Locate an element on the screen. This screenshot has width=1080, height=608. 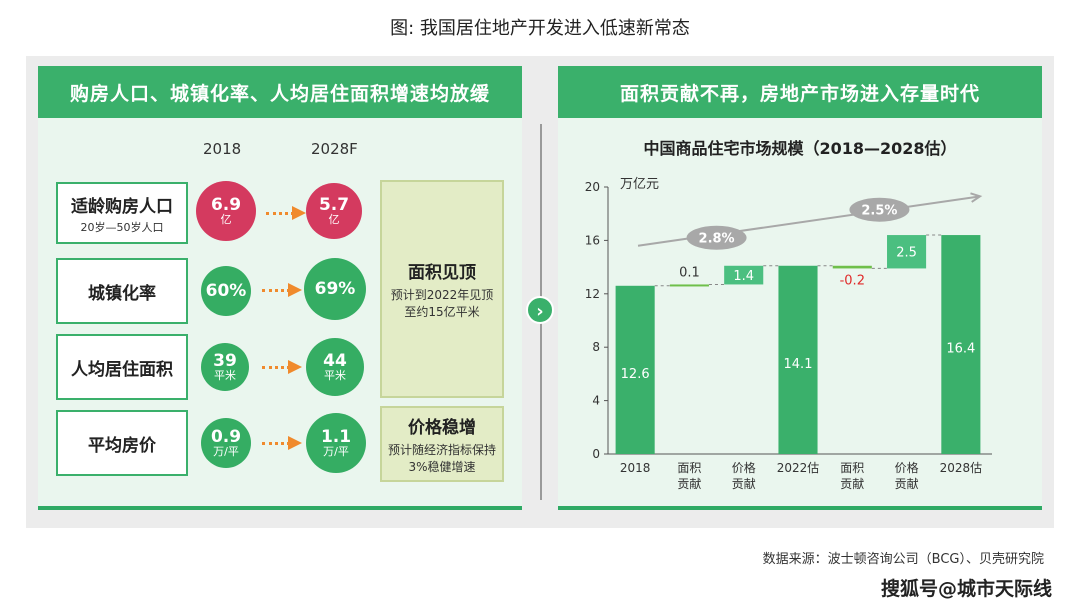
from-value: 6.9 is located at coordinates (226, 204).